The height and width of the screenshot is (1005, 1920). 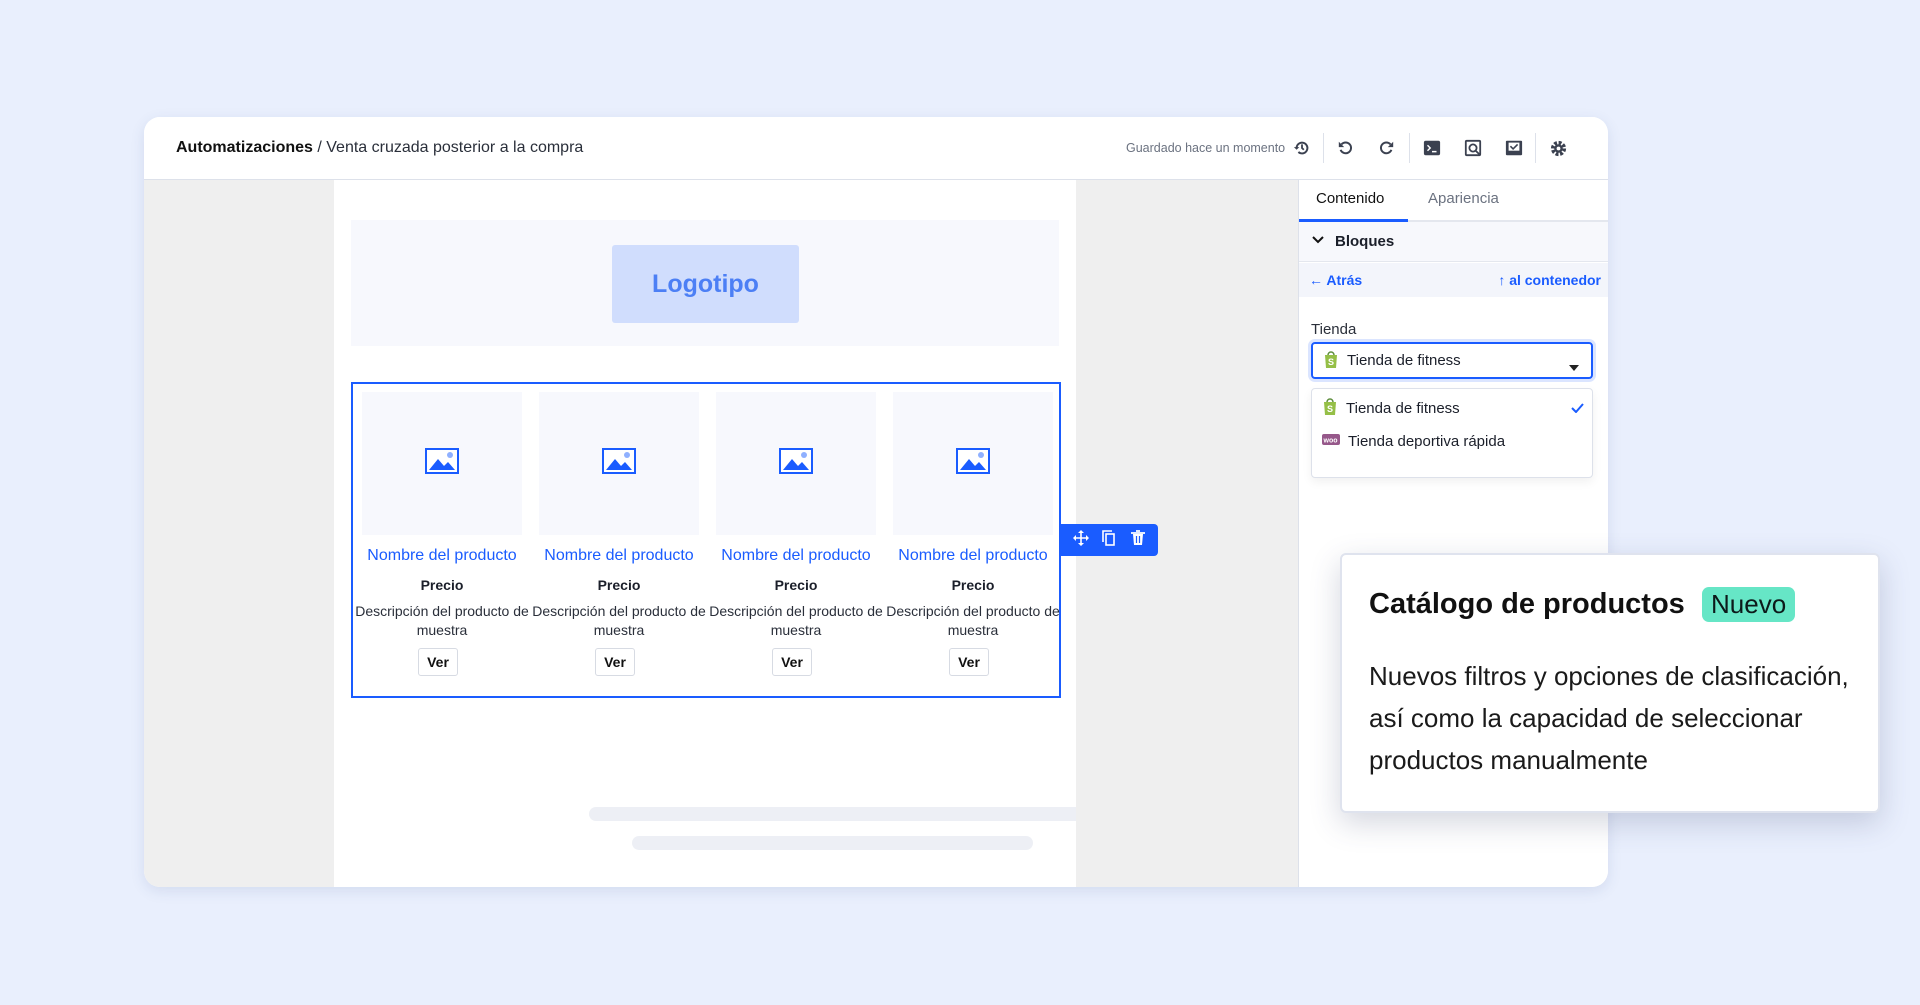 I want to click on store-select-value: Tienda de fitness, so click(x=1404, y=360).